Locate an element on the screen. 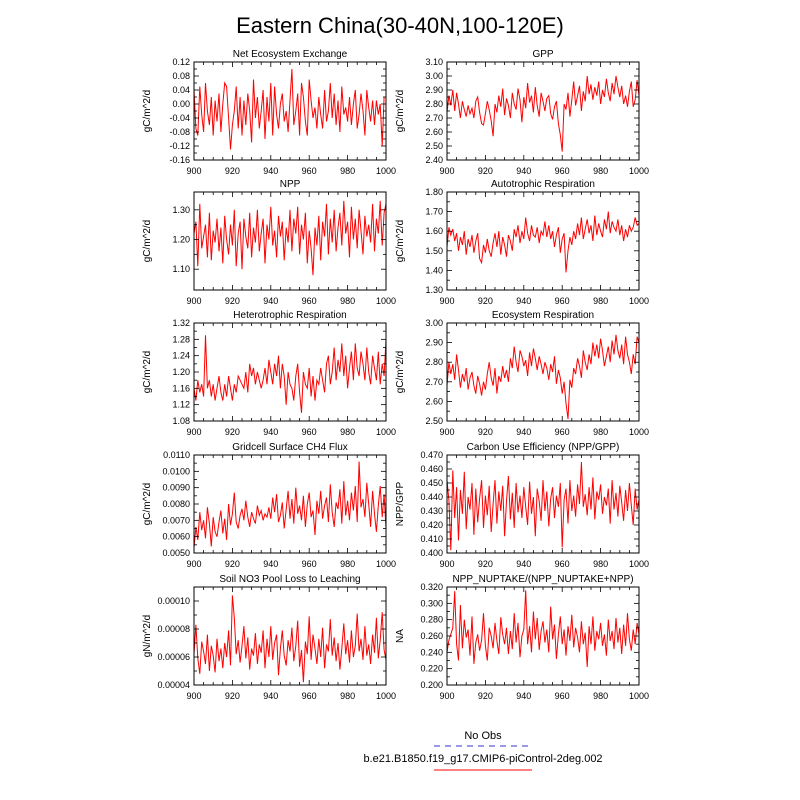 The image size is (800, 800). y-tick-label: 0.04 is located at coordinates (181, 90).